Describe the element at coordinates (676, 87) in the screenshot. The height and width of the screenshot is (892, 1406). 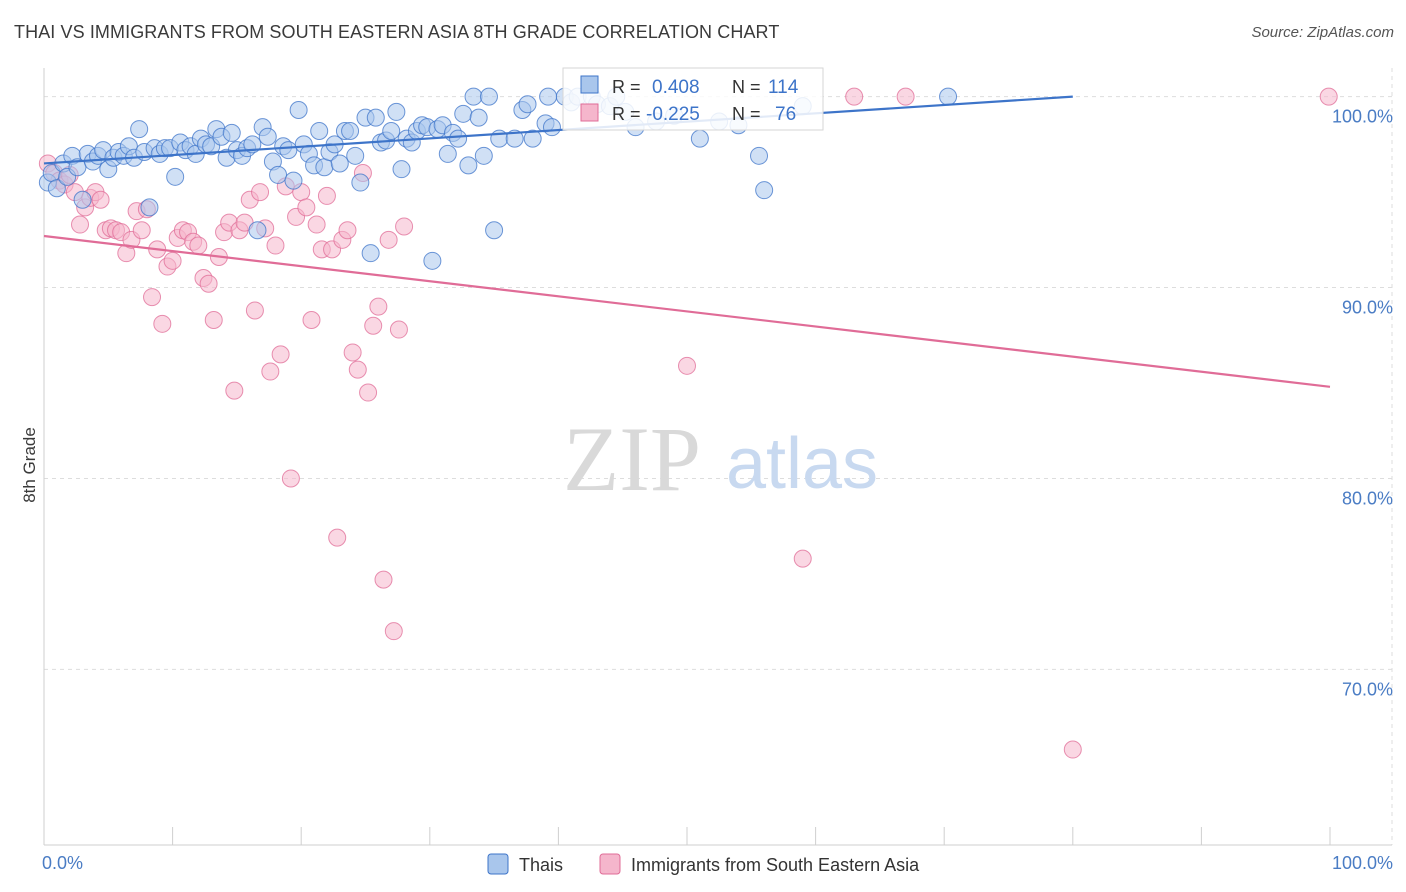
I see `stats-r-value-thais: 0.408` at that location.